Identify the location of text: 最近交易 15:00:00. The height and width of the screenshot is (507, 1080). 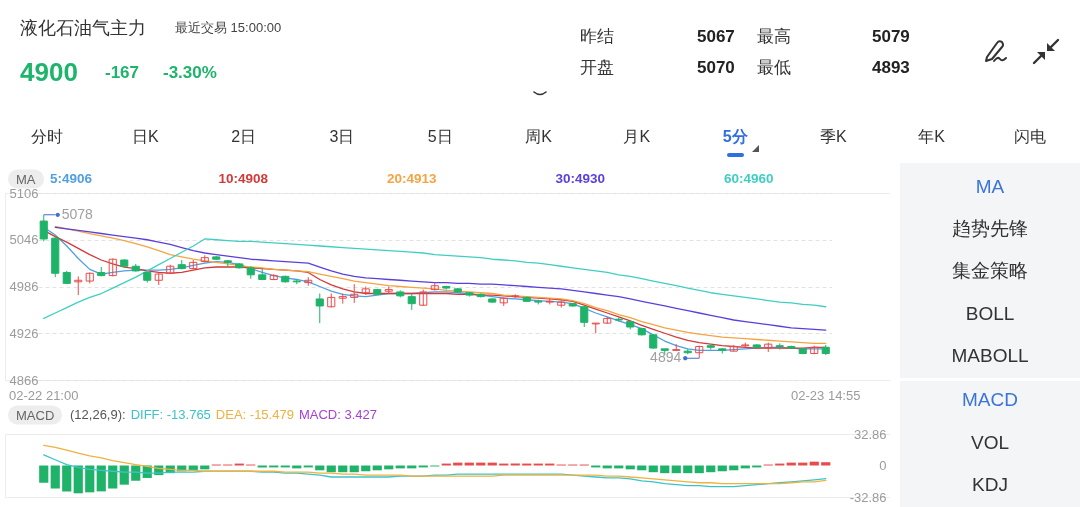
(228, 27).